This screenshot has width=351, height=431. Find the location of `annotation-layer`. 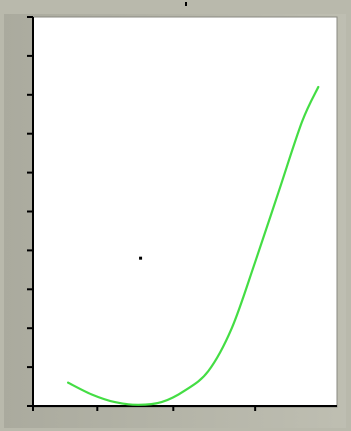

annotation-layer is located at coordinates (141, 258).